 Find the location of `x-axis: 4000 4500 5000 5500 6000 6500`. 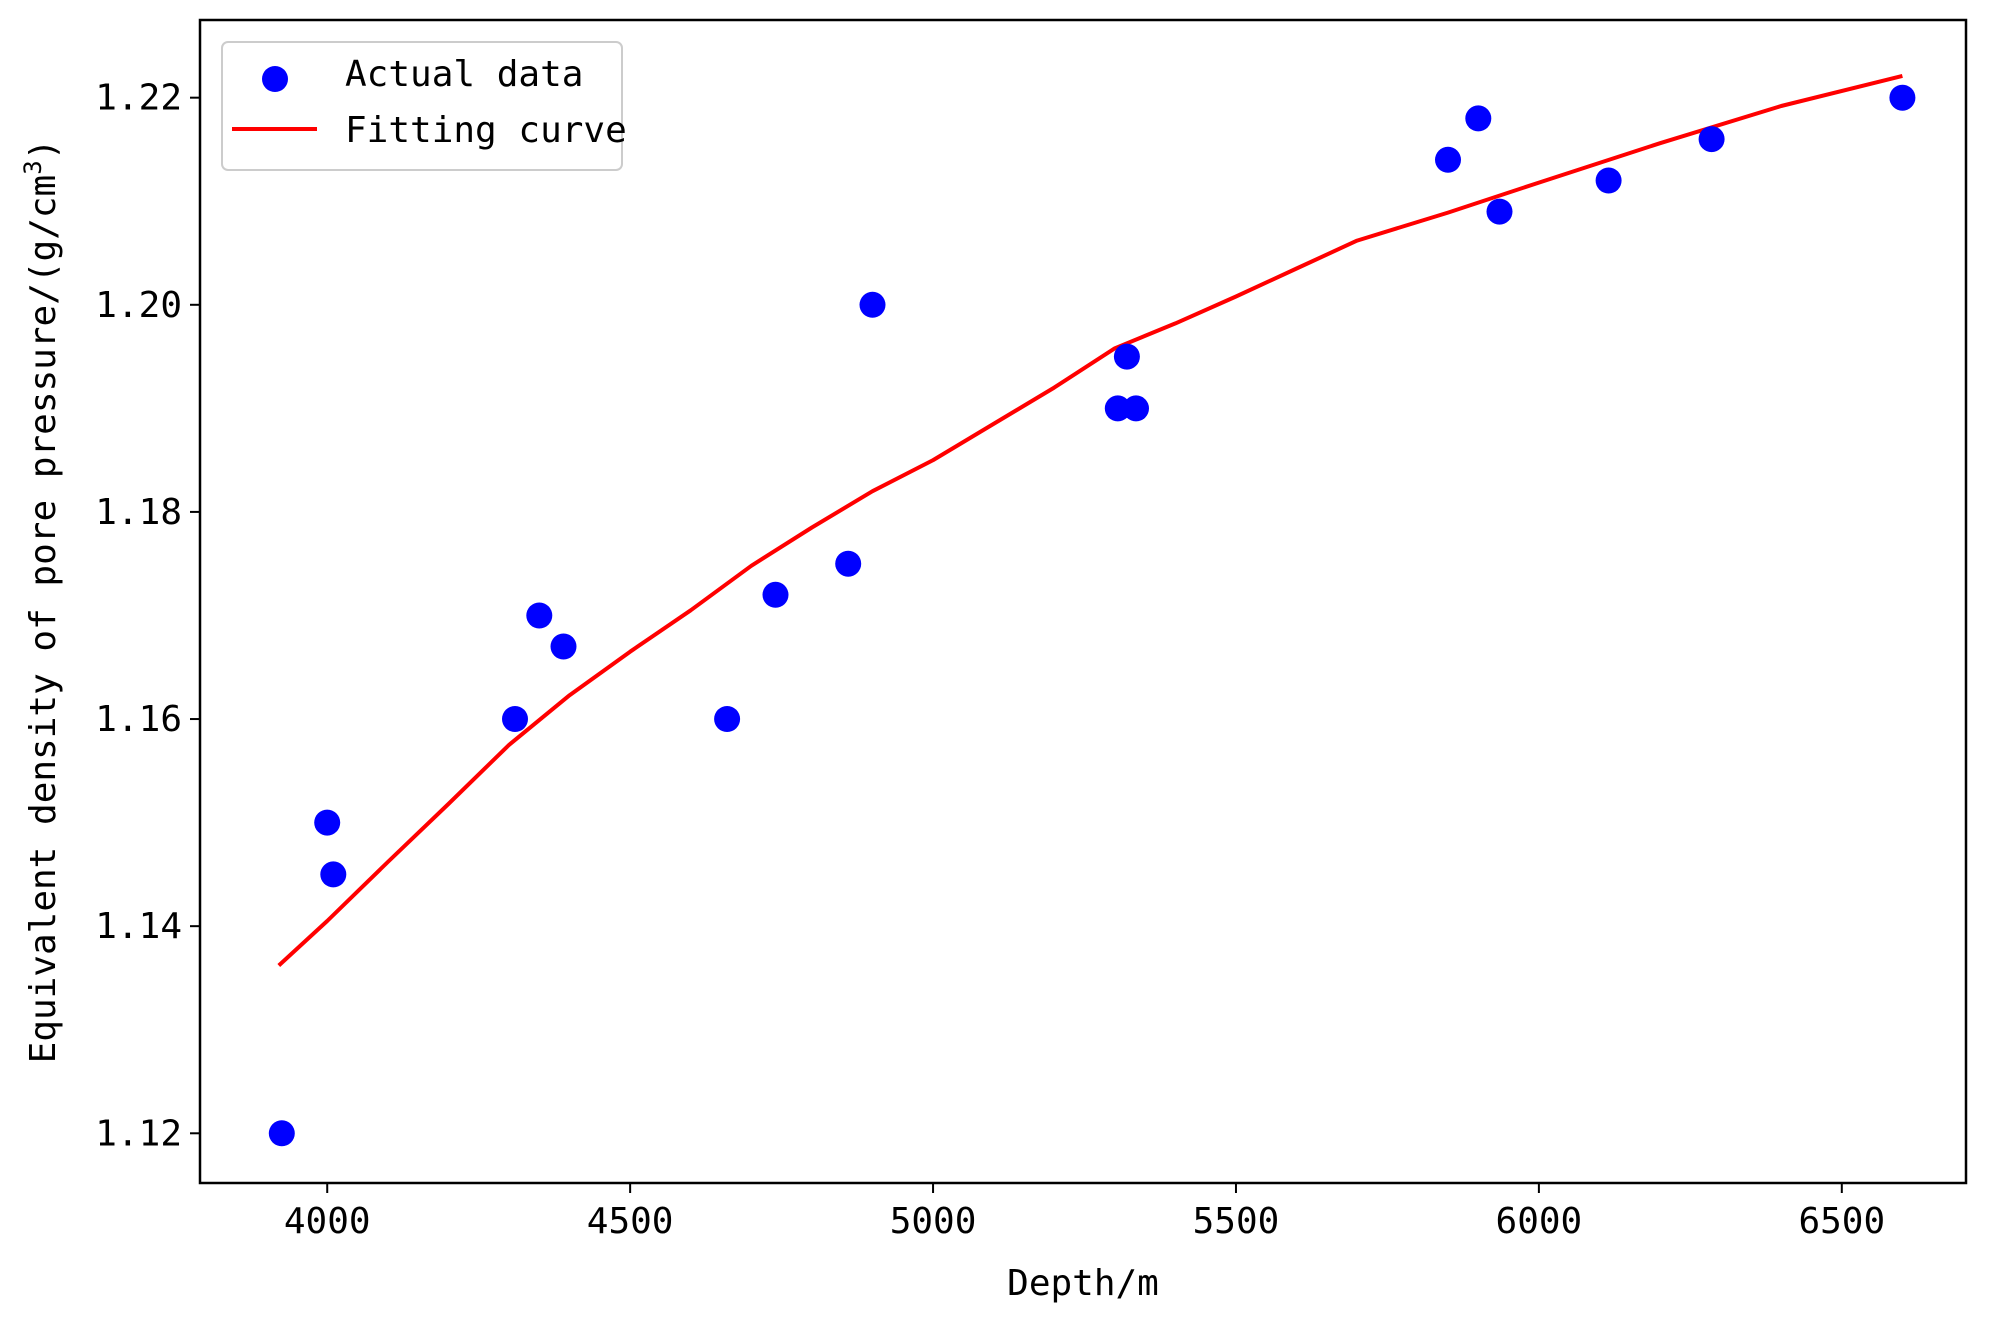

x-axis: 4000 4500 5000 5500 6000 6500 is located at coordinates (1084, 1212).